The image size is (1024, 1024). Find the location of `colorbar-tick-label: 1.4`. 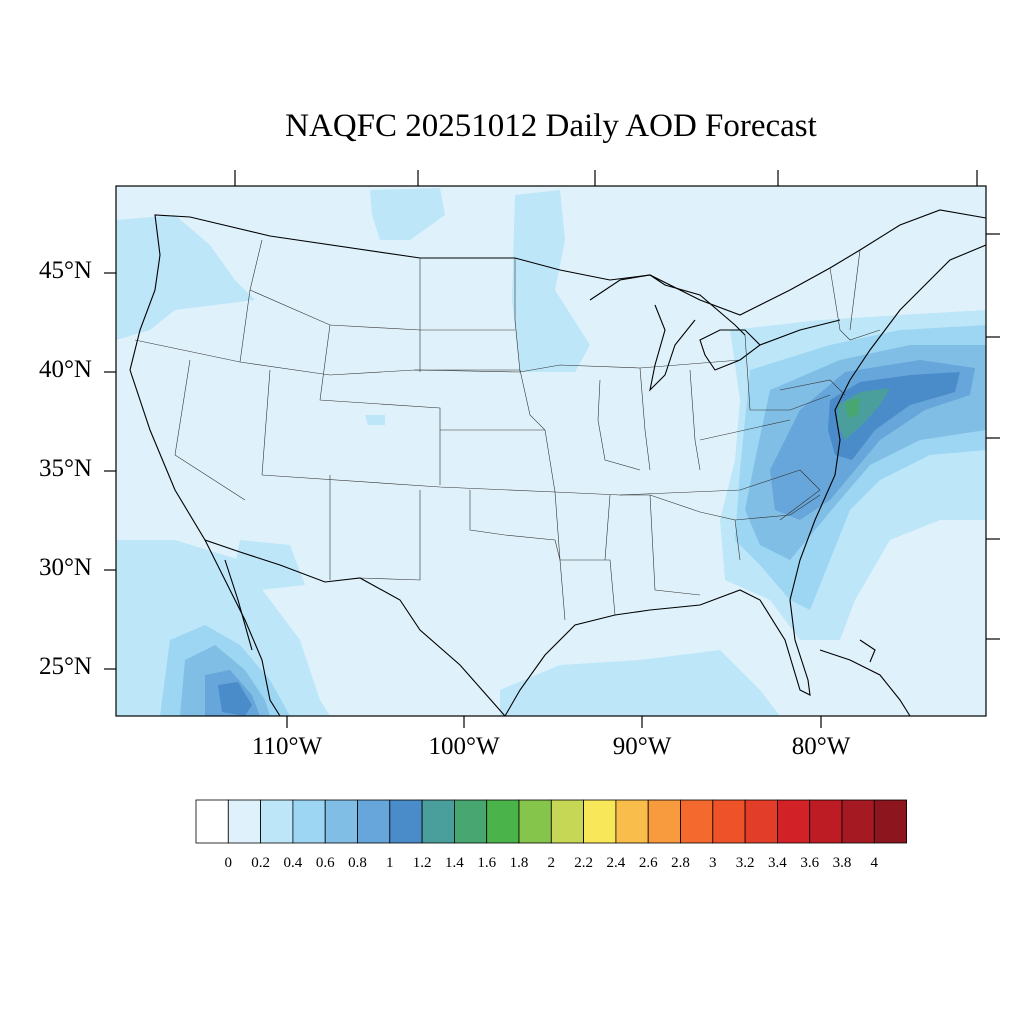

colorbar-tick-label: 1.4 is located at coordinates (454, 863).